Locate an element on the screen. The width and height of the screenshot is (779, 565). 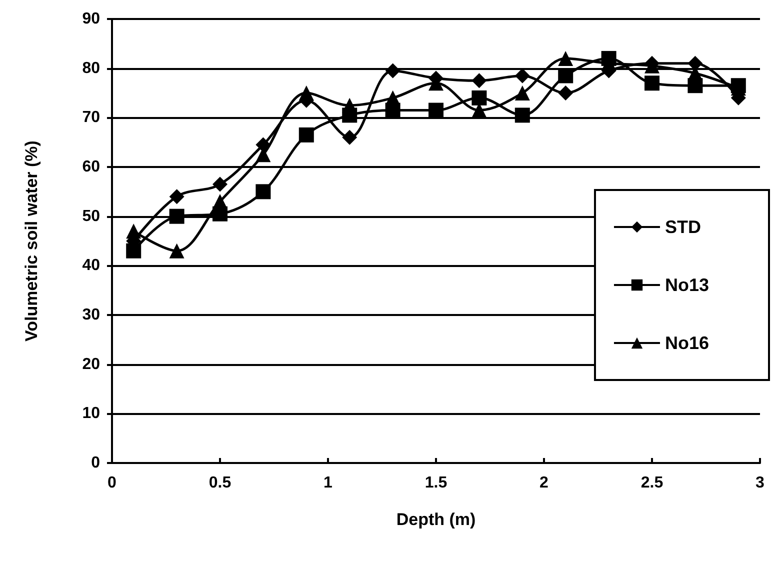
x-tick-label: 2 is located at coordinates (544, 483).